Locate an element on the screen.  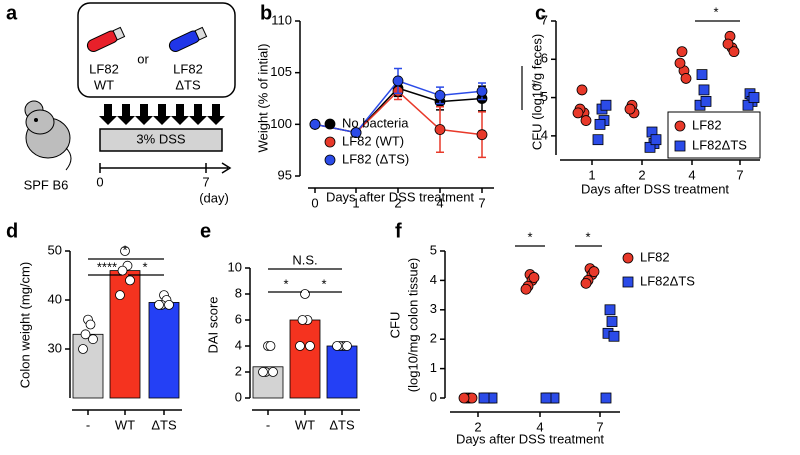
y-tick-label: 95 is located at coordinates (285, 174).